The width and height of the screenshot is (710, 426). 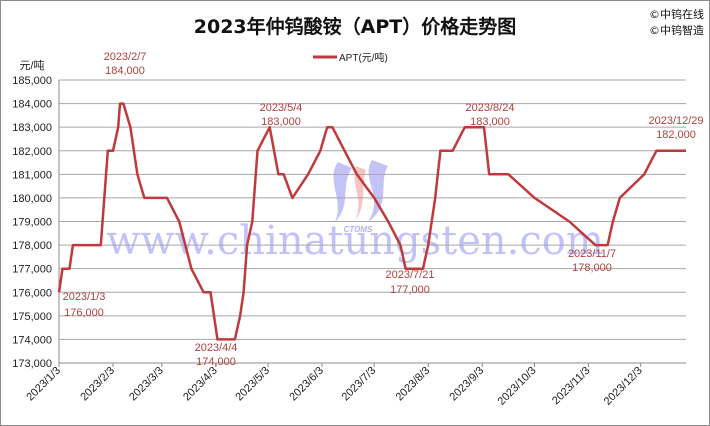 What do you see at coordinates (592, 268) in the screenshot?
I see `annotation-value: 178,000` at bounding box center [592, 268].